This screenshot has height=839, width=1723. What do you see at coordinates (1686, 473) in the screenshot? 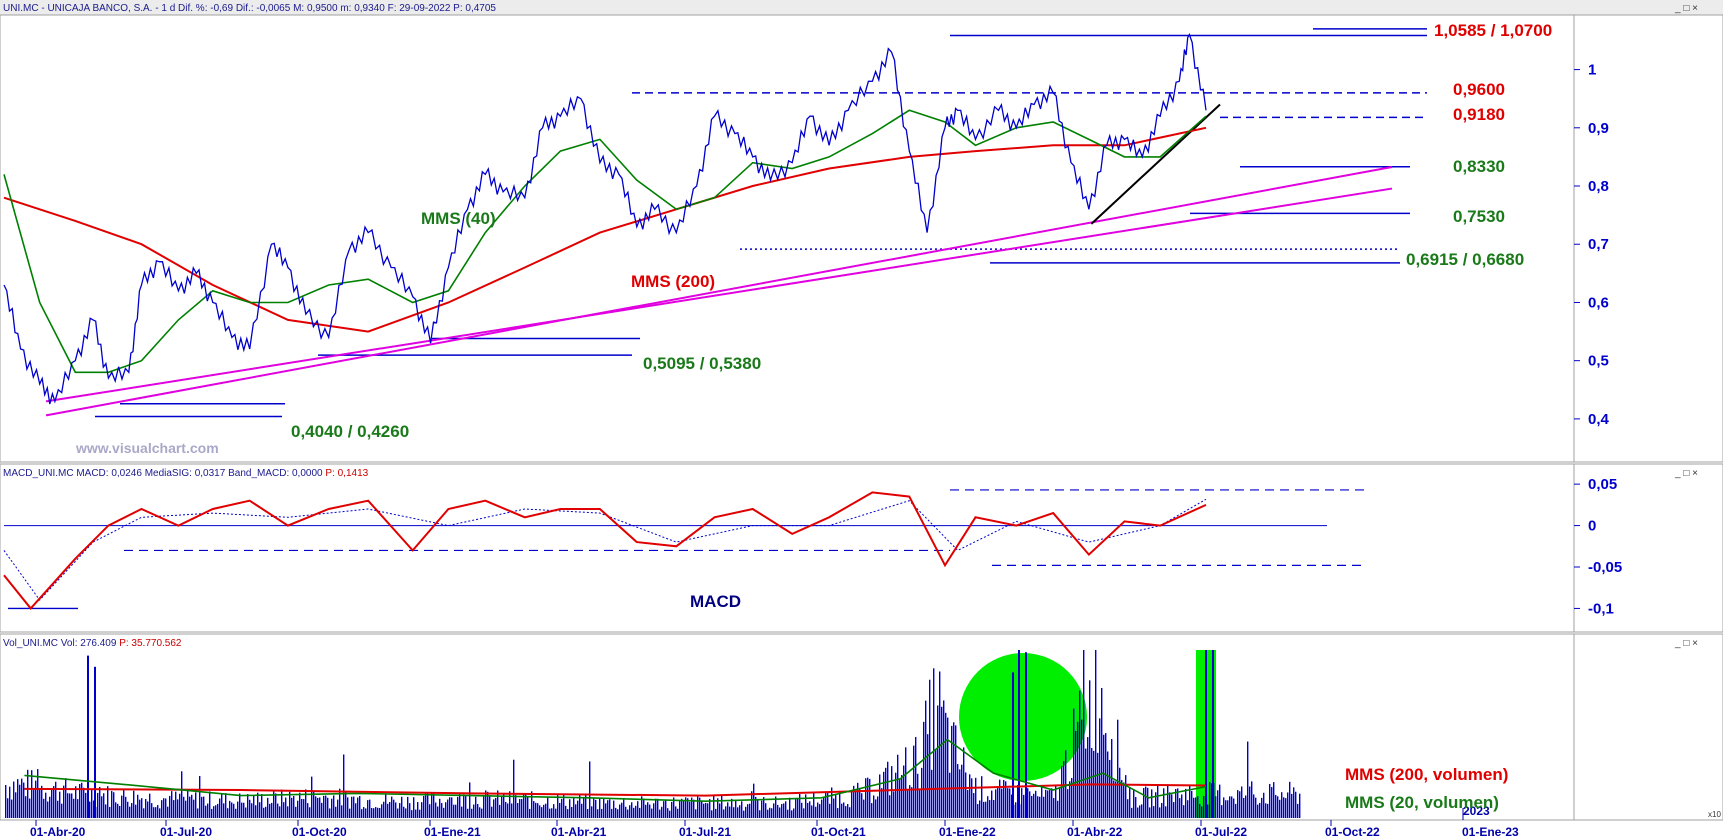
I see `macd-window-controls: _ □ ×` at bounding box center [1686, 473].